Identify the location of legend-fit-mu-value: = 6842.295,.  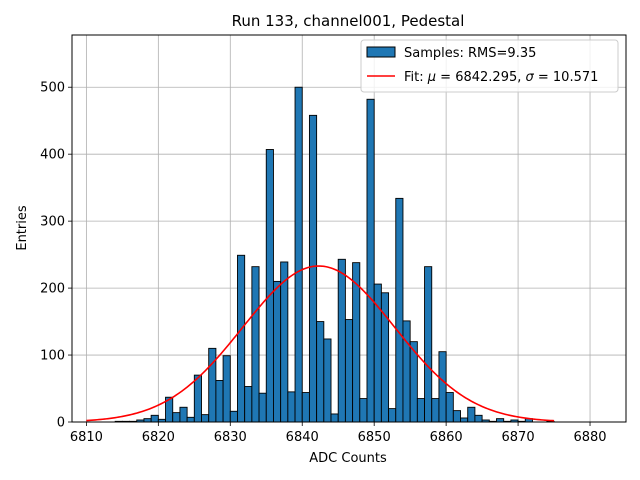
(480, 77).